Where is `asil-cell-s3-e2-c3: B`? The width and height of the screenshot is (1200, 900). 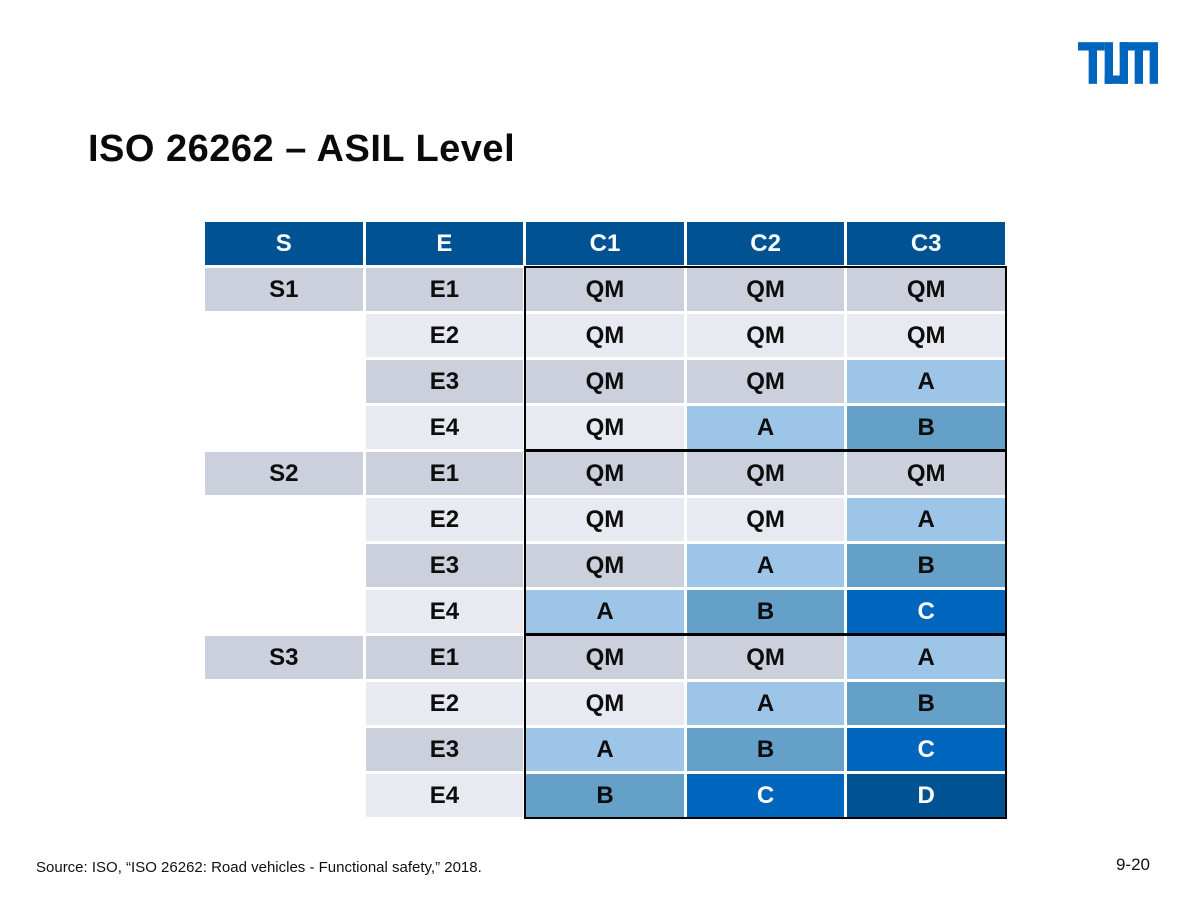
asil-cell-s3-e2-c3: B is located at coordinates (926, 703).